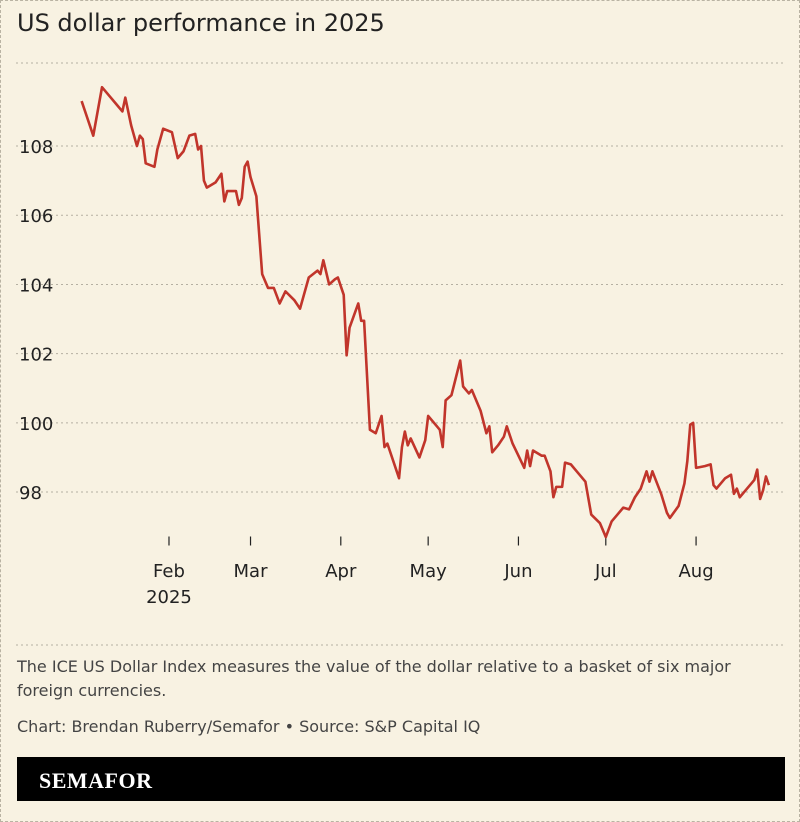  Describe the element at coordinates (36, 285) in the screenshot. I see `y-tick-label: 104` at that location.